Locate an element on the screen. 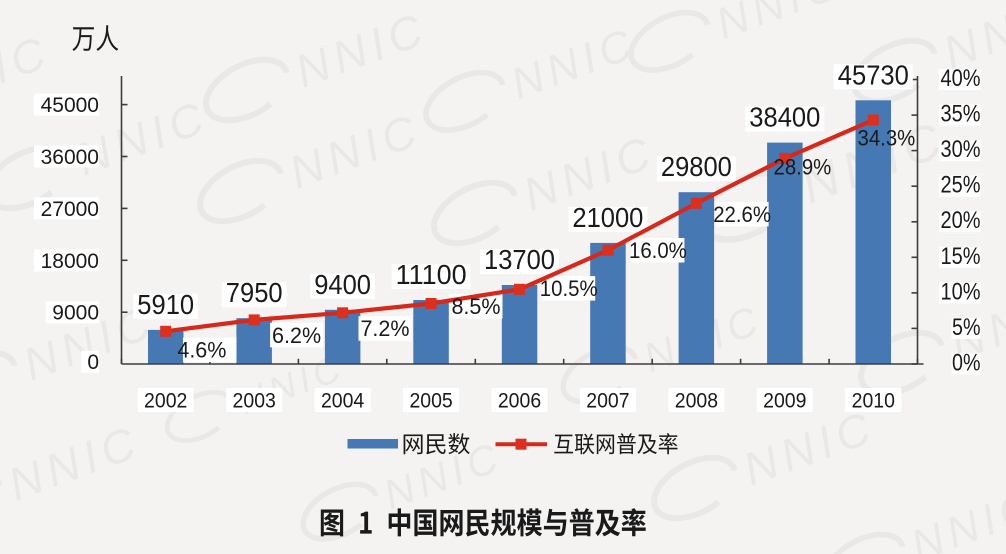 The image size is (1006, 554). svg-text: 29800 is located at coordinates (696, 166).